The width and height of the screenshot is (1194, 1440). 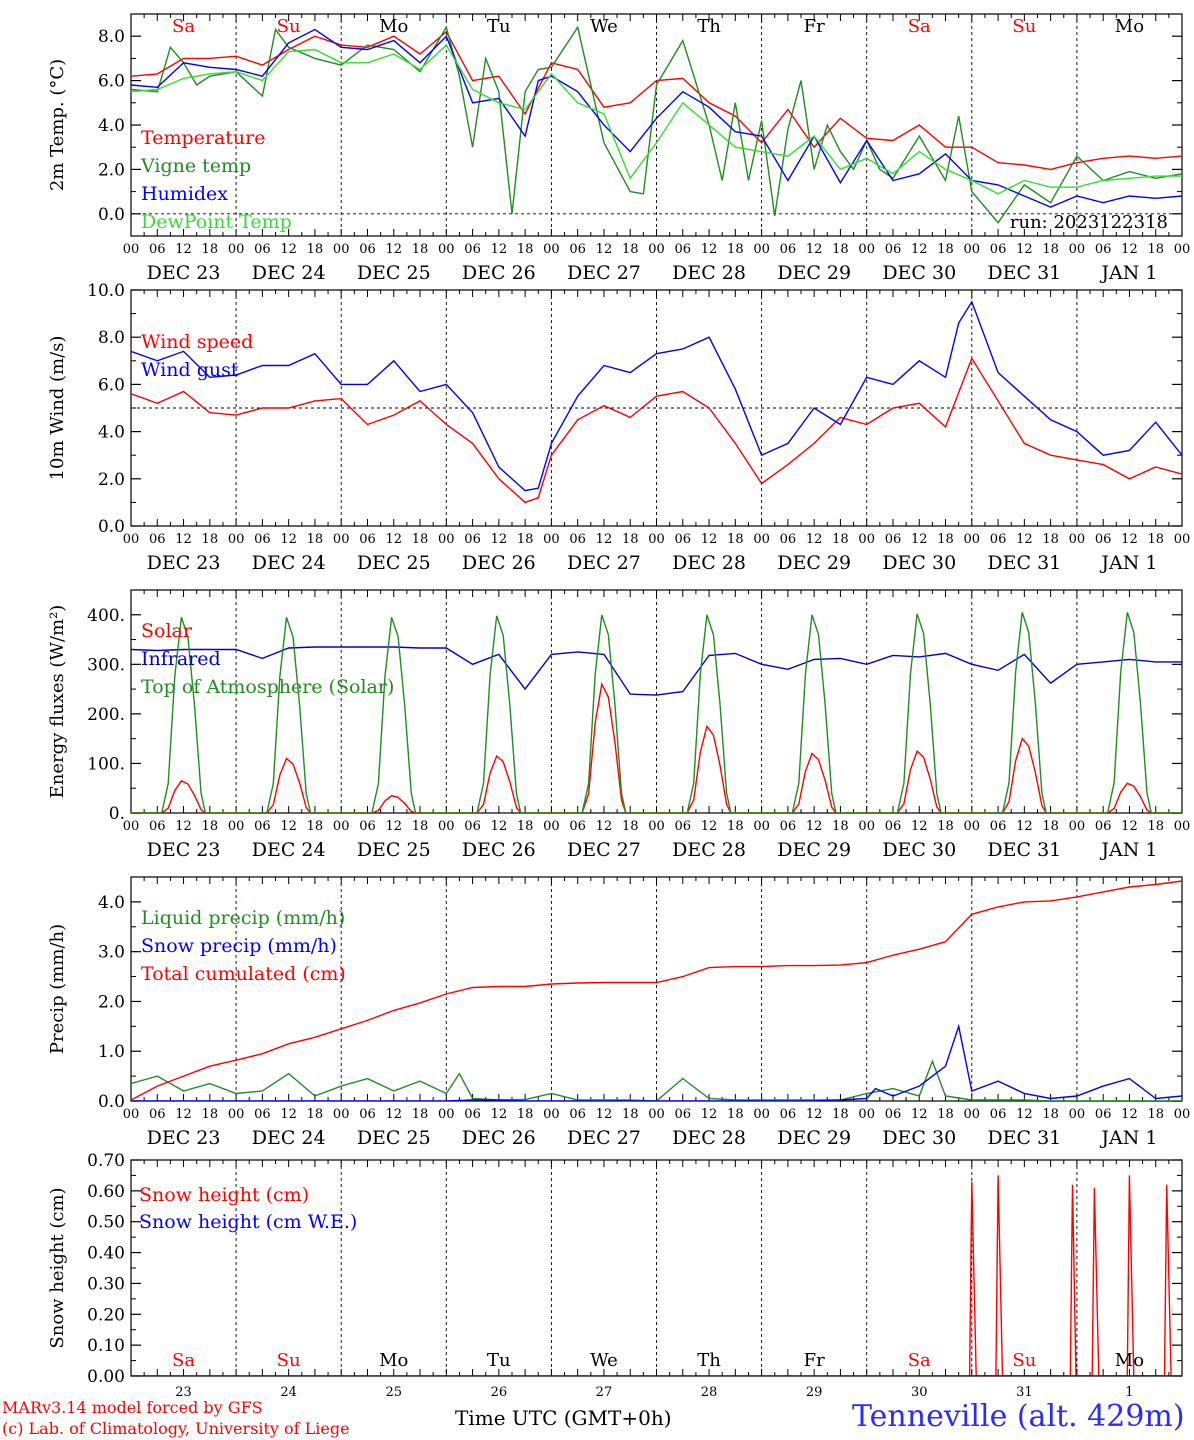 I want to click on date-label: DEC 28, so click(x=709, y=273).